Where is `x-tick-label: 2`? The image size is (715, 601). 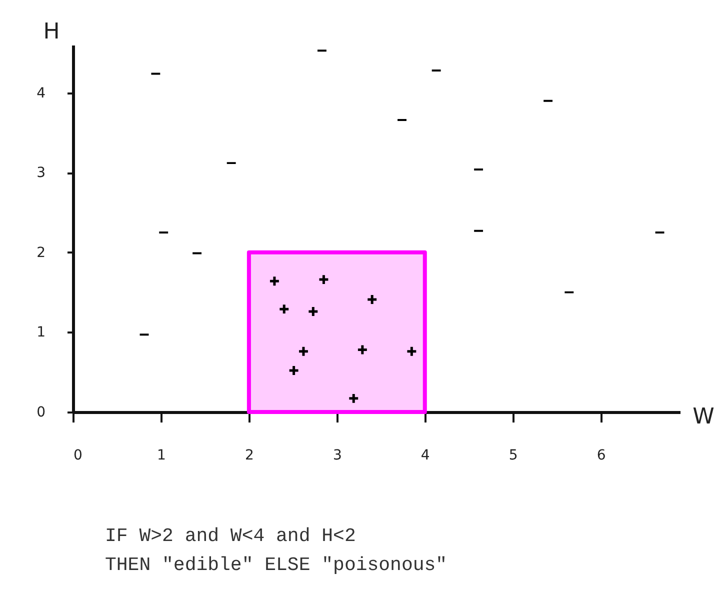 x-tick-label: 2 is located at coordinates (249, 456).